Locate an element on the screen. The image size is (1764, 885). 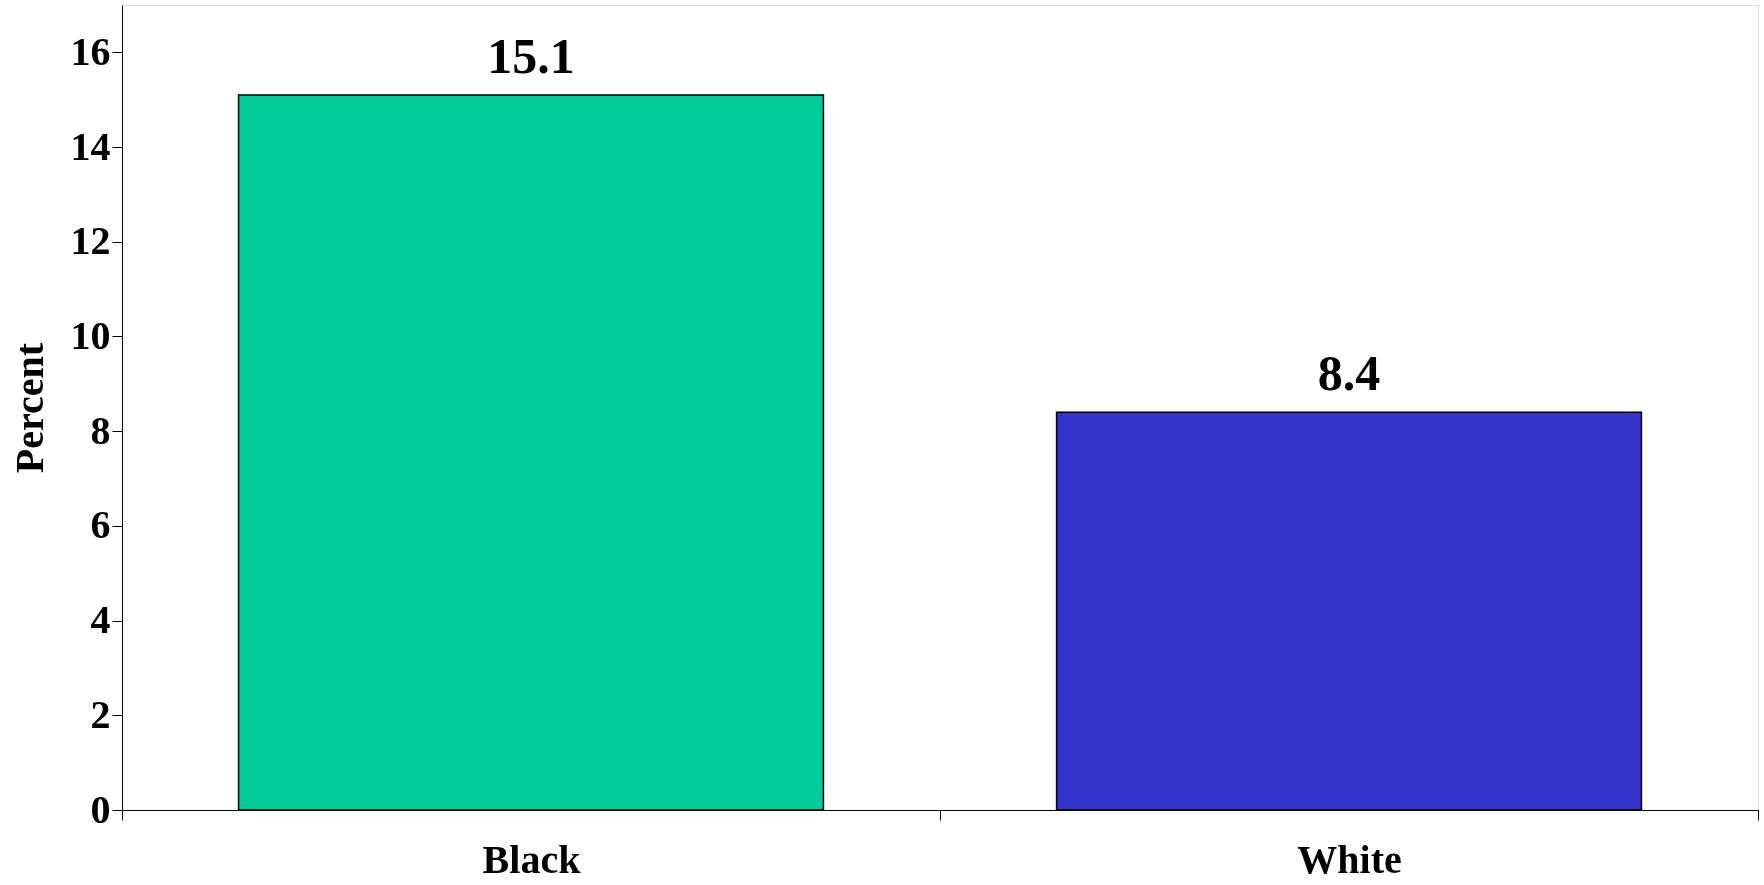
y-axis-title: Percent is located at coordinates (29, 408).